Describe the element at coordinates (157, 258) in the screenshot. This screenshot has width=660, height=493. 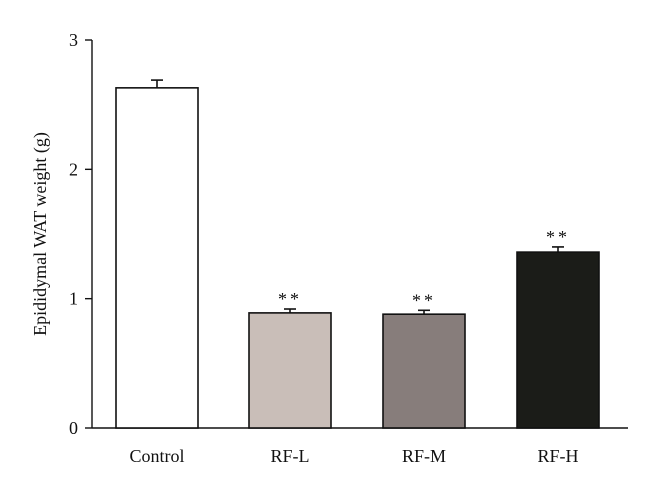
I see `bar-control` at that location.